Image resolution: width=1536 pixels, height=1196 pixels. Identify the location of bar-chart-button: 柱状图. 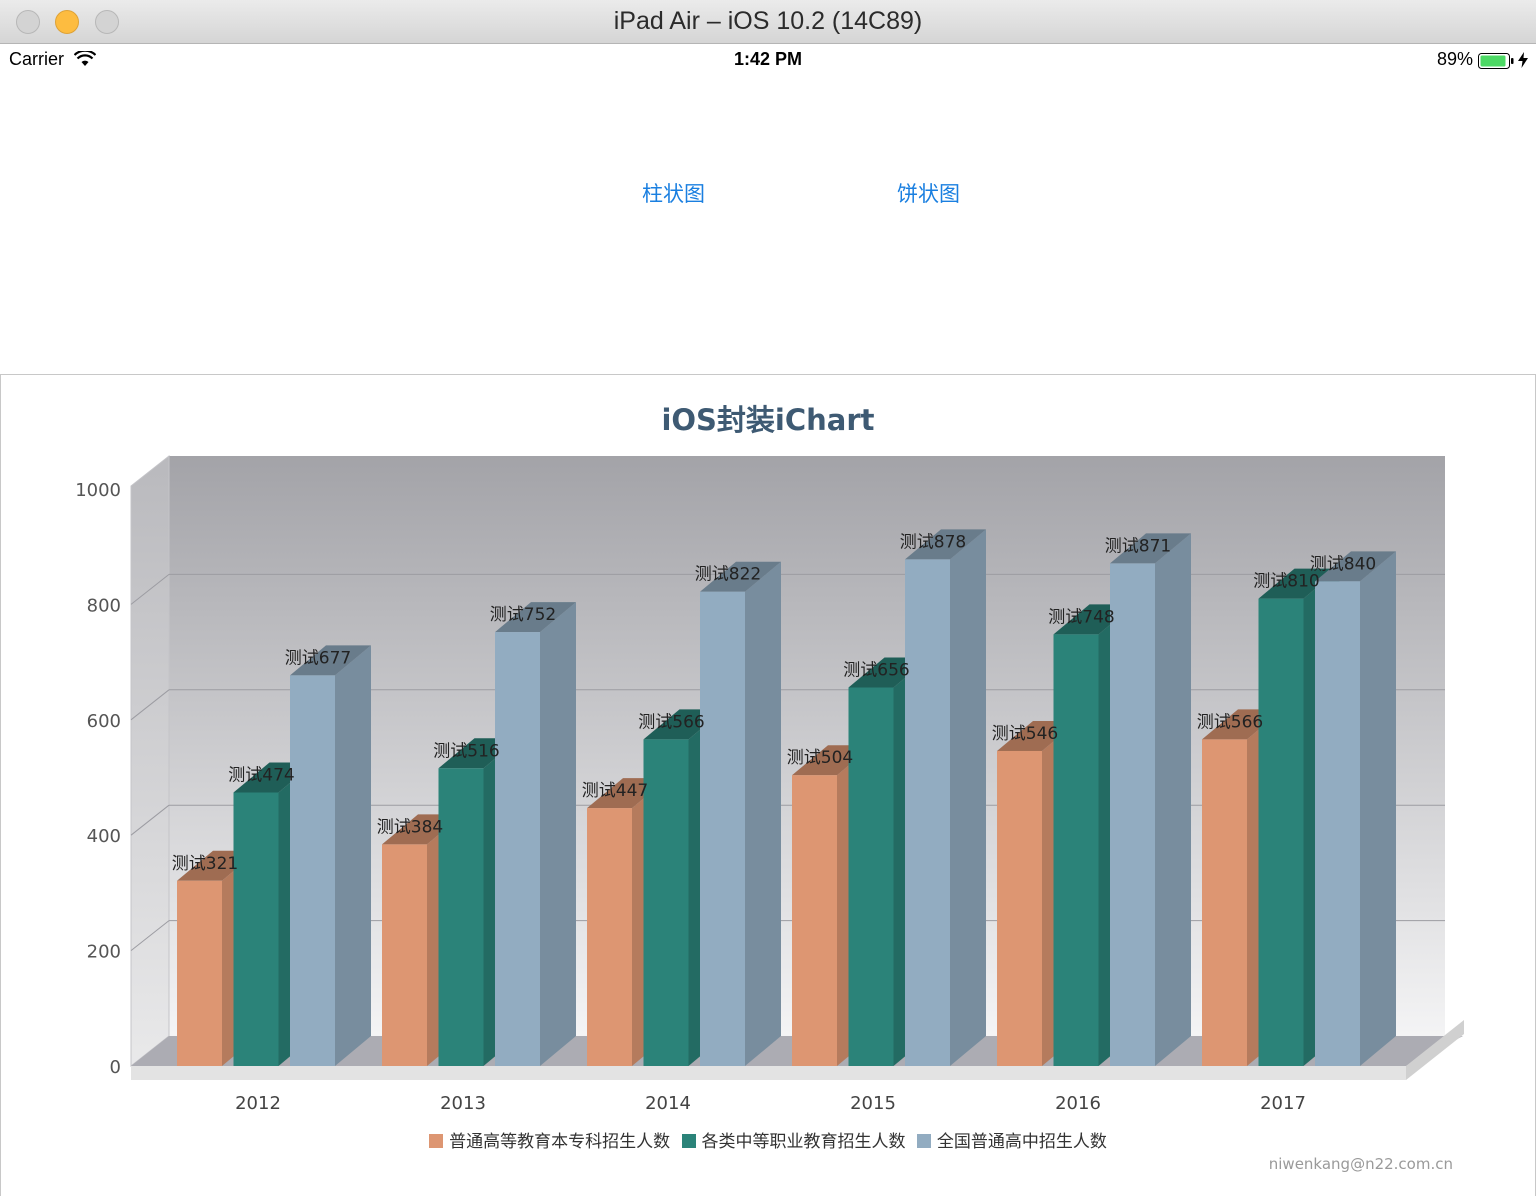
(673, 194).